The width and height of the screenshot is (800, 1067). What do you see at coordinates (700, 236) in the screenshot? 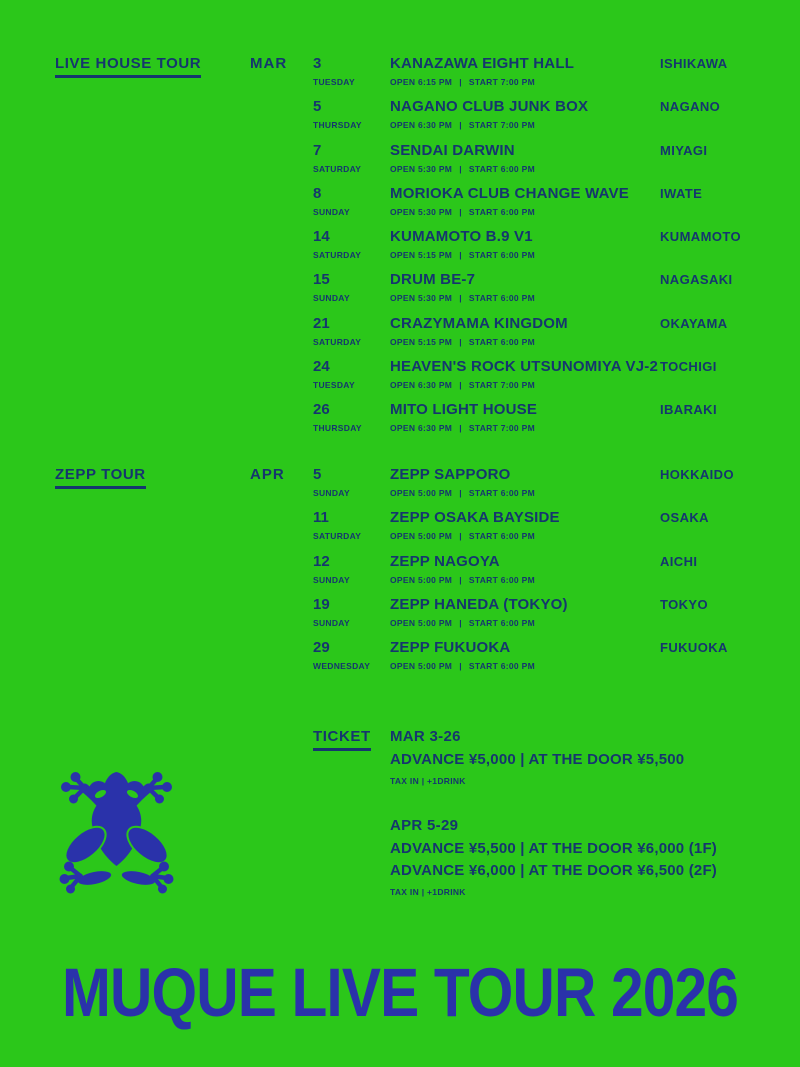
I see `event-prefecture: KUMAMOTO` at bounding box center [700, 236].